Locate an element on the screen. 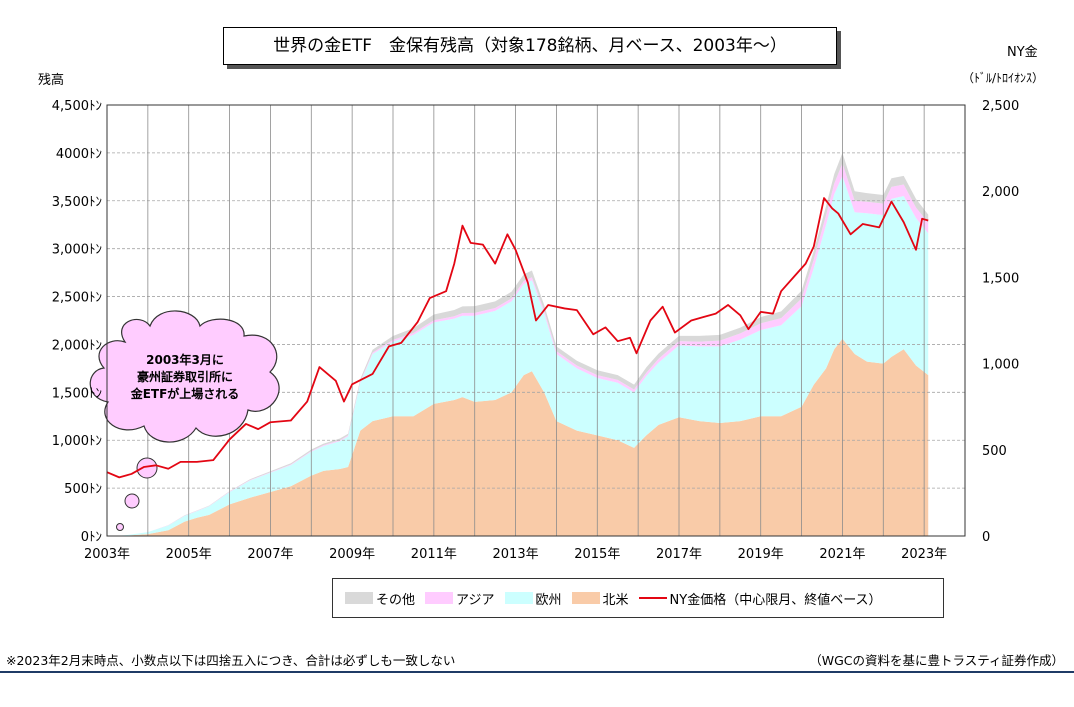 The height and width of the screenshot is (707, 1074). left-tick-label: 1,500ﾄﾝ is located at coordinates (77, 393).